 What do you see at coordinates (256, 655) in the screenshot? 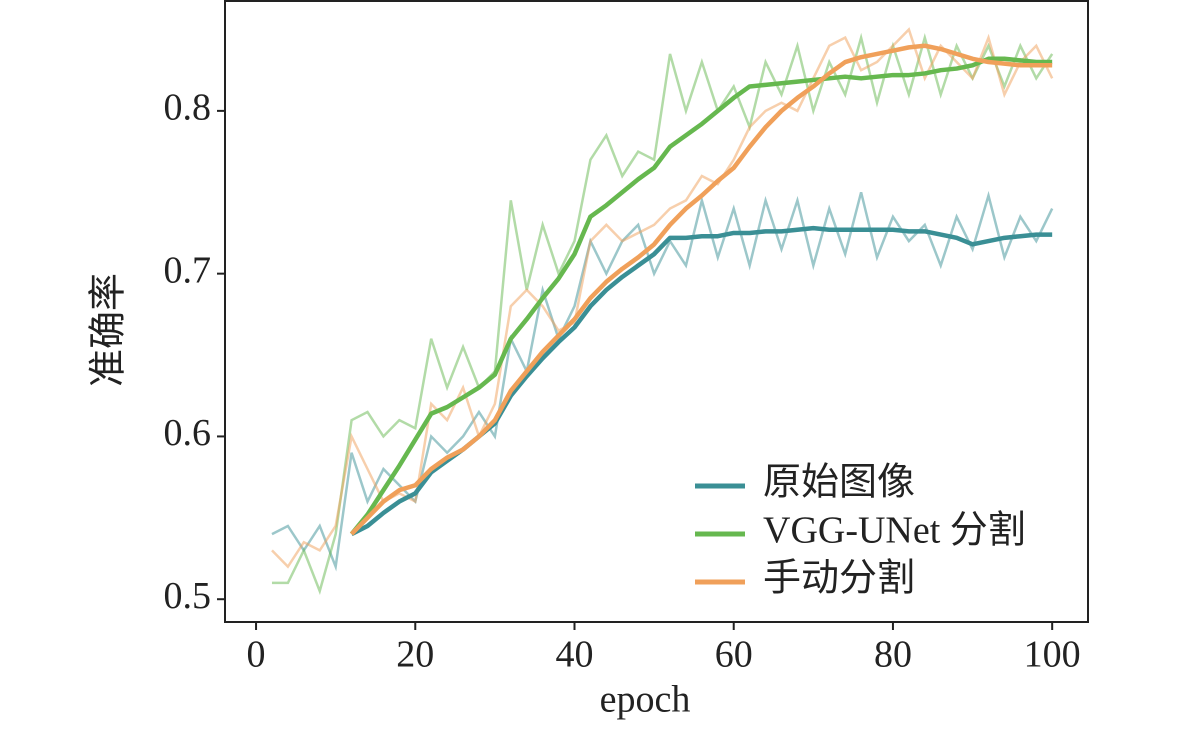
I see `x-tick-label: 0` at bounding box center [256, 655].